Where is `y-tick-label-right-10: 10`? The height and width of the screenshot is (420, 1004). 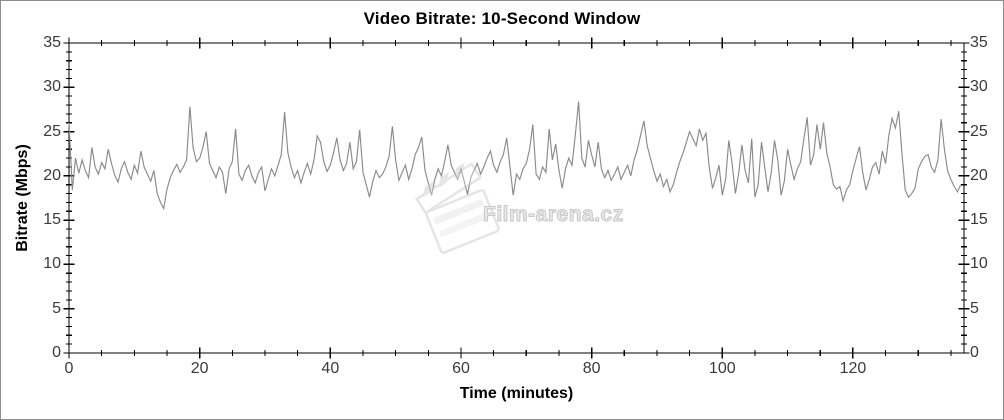
y-tick-label-right-10: 10 is located at coordinates (979, 264).